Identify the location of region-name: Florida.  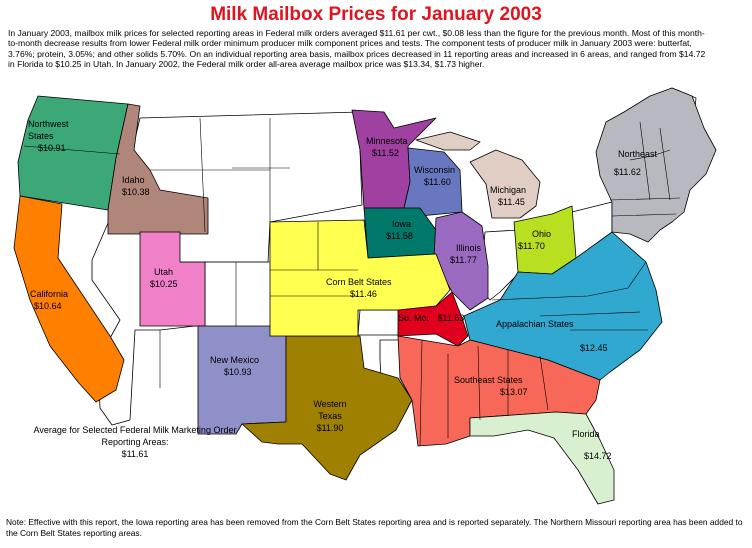
(586, 434).